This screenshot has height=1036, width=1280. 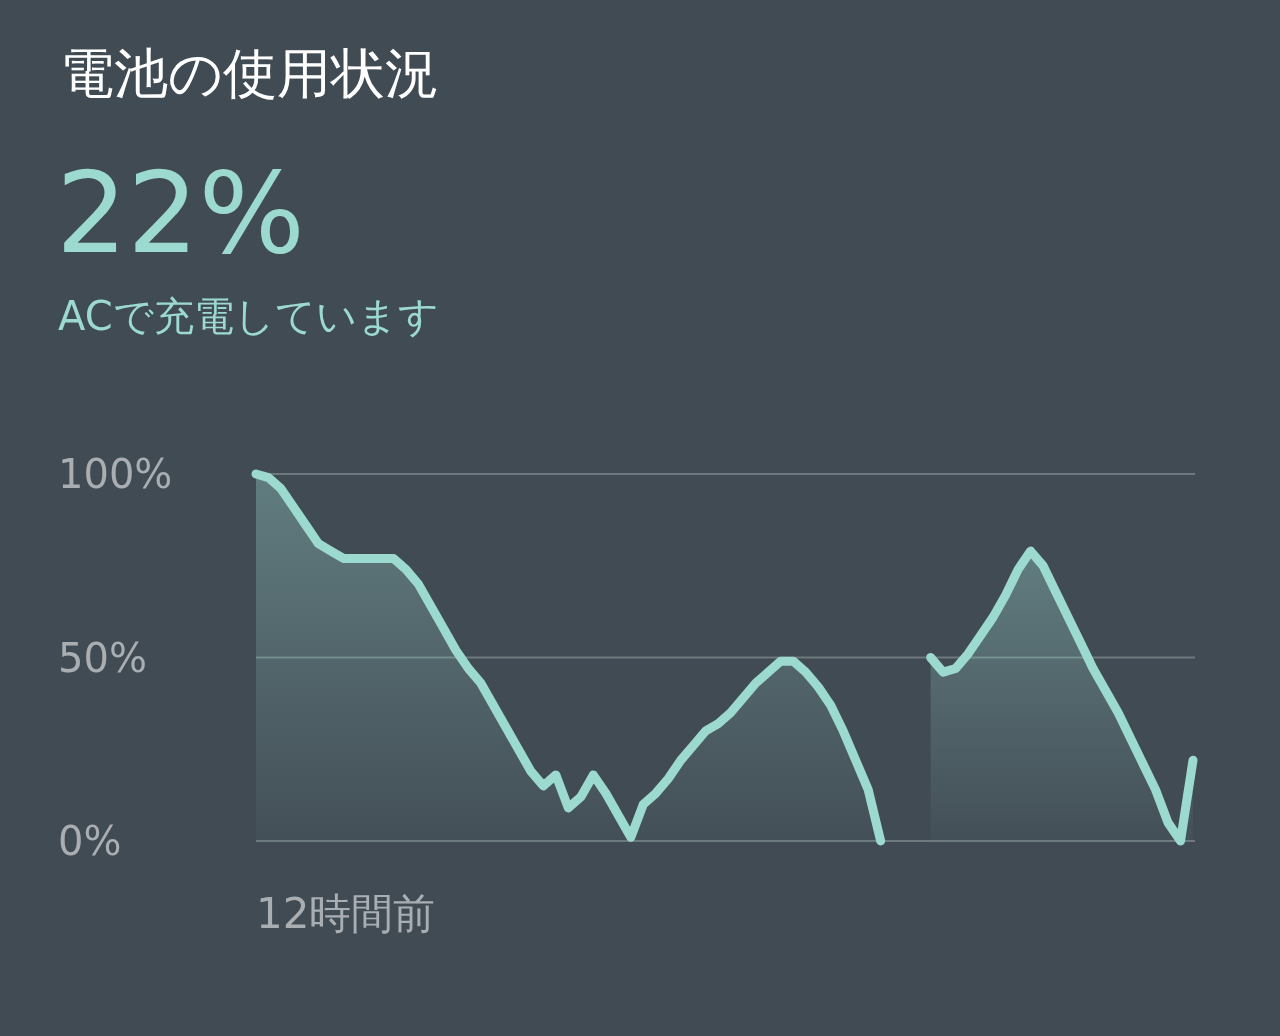 I want to click on y-tick-label: 0%, so click(x=90, y=841).